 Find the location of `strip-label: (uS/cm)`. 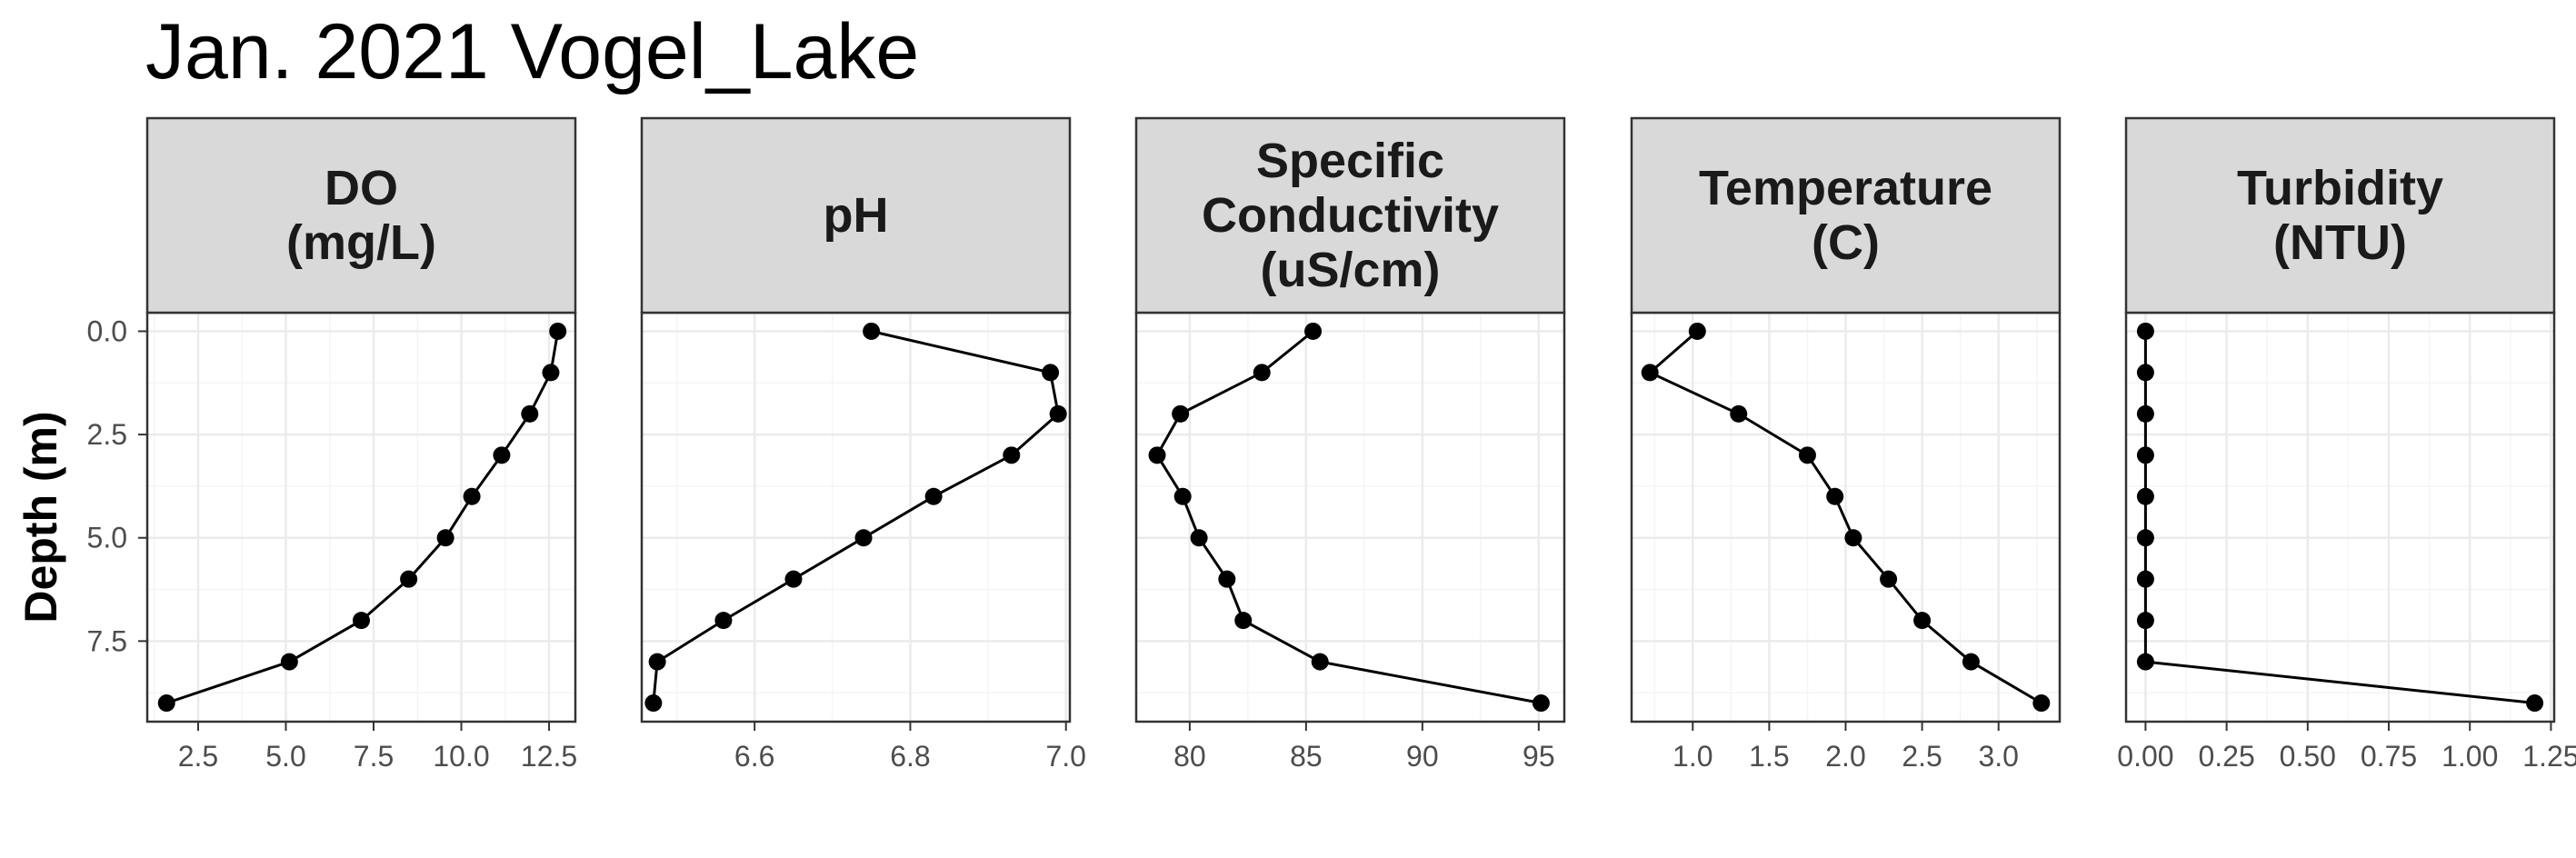

strip-label: (uS/cm) is located at coordinates (1350, 270).